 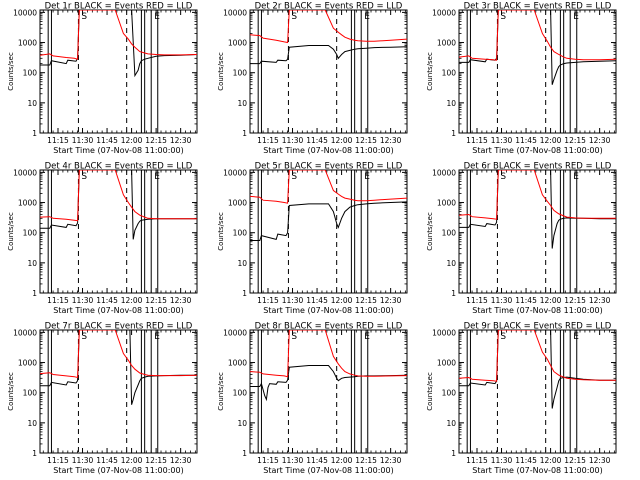 I want to click on panel-title: Det 5r BLACK = Events RED = LLD, so click(x=329, y=167).